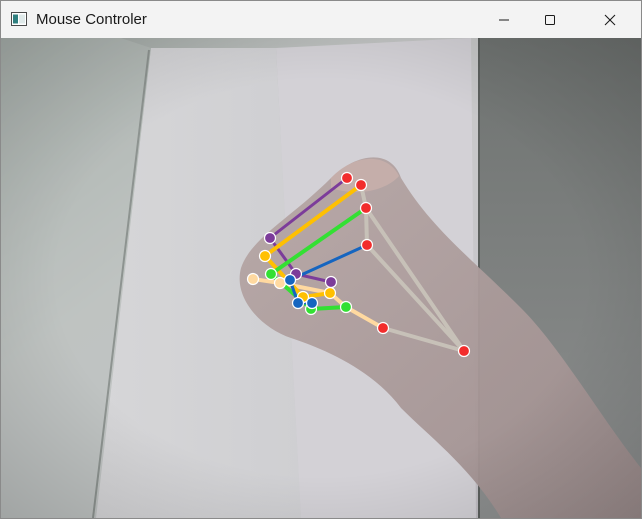 The image size is (642, 519). I want to click on landmark-pinky-tip, so click(312, 303).